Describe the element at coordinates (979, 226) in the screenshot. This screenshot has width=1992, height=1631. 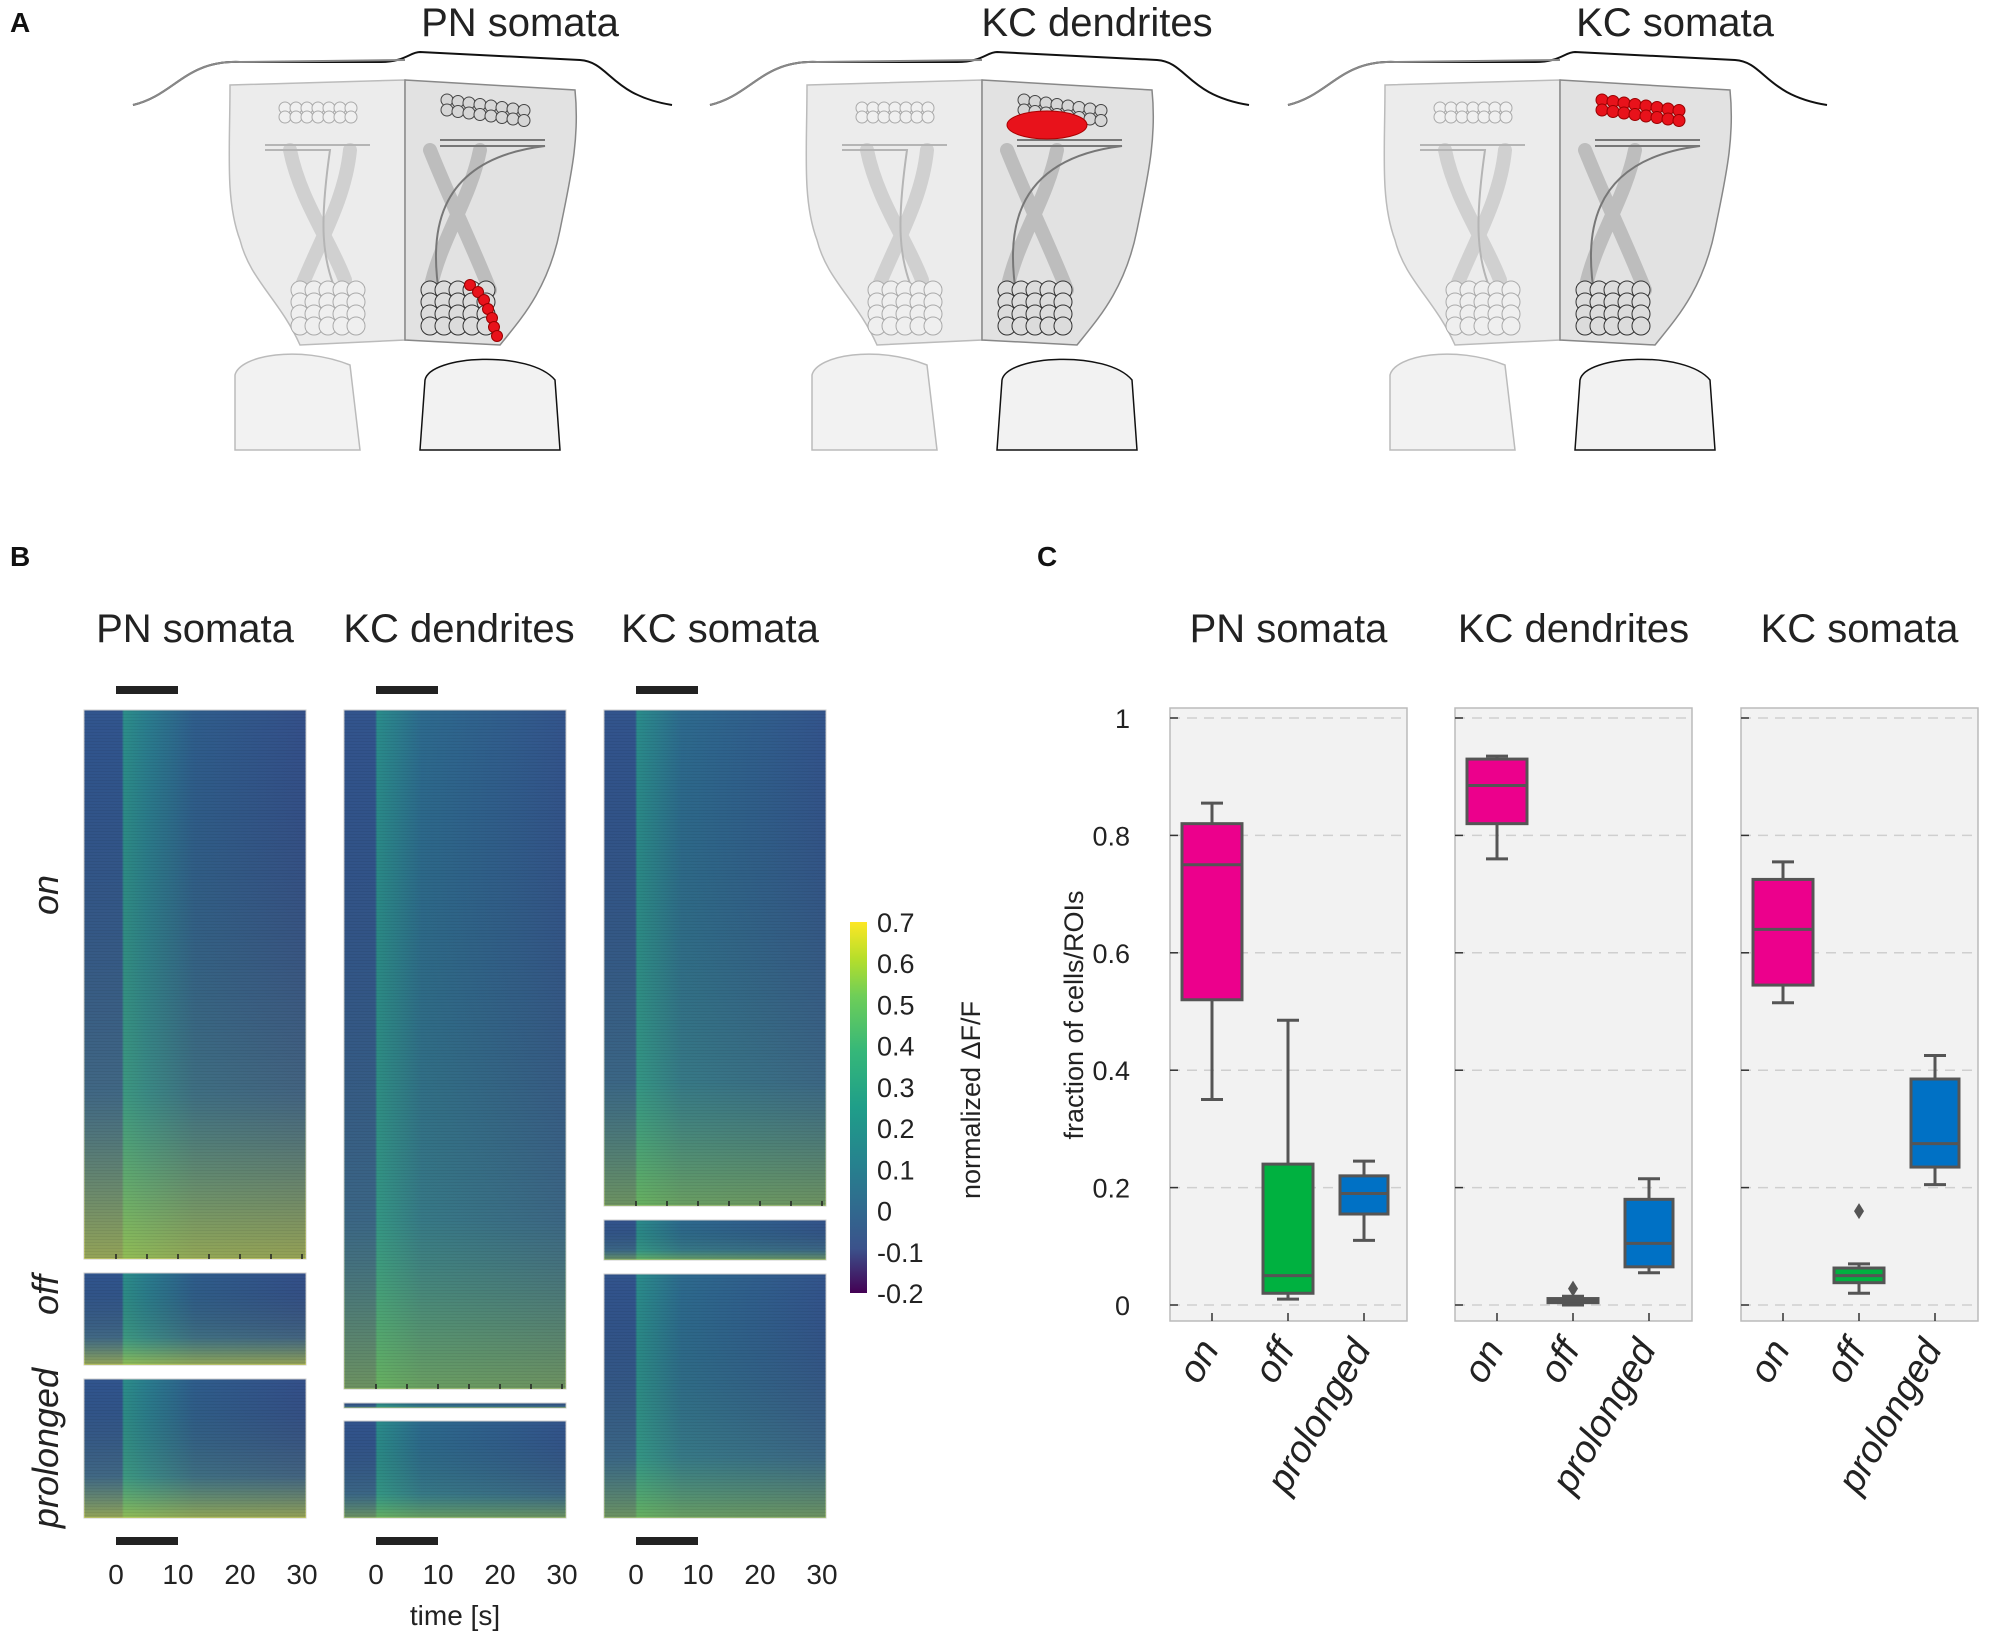
I see `brain-schematic-2: KC dendrites` at that location.